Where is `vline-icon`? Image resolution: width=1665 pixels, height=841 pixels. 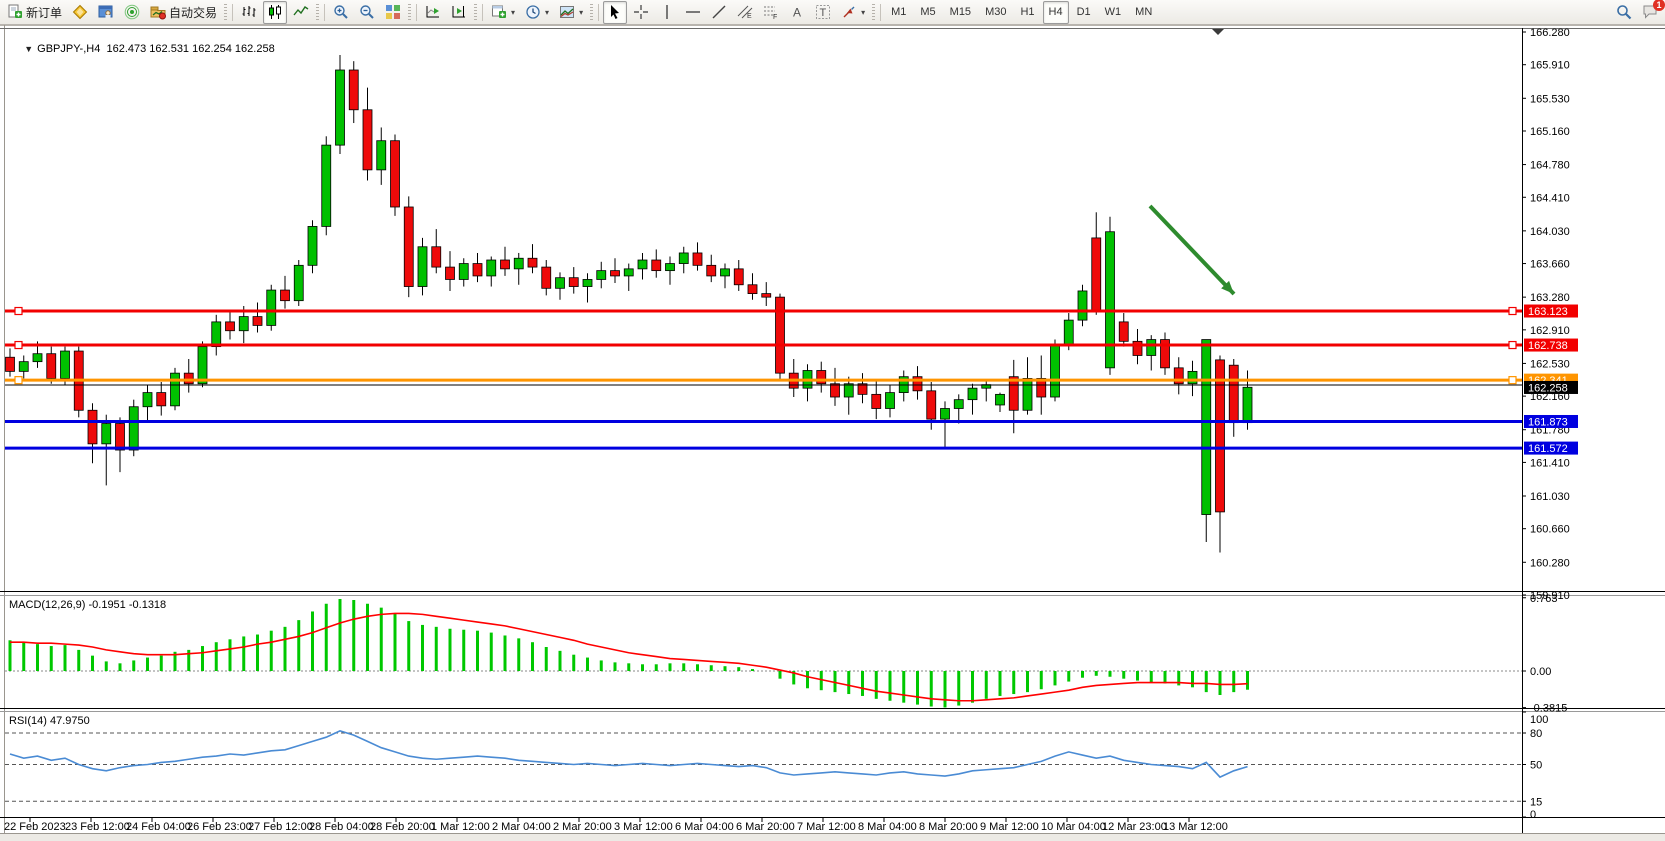
vline-icon is located at coordinates (667, 12).